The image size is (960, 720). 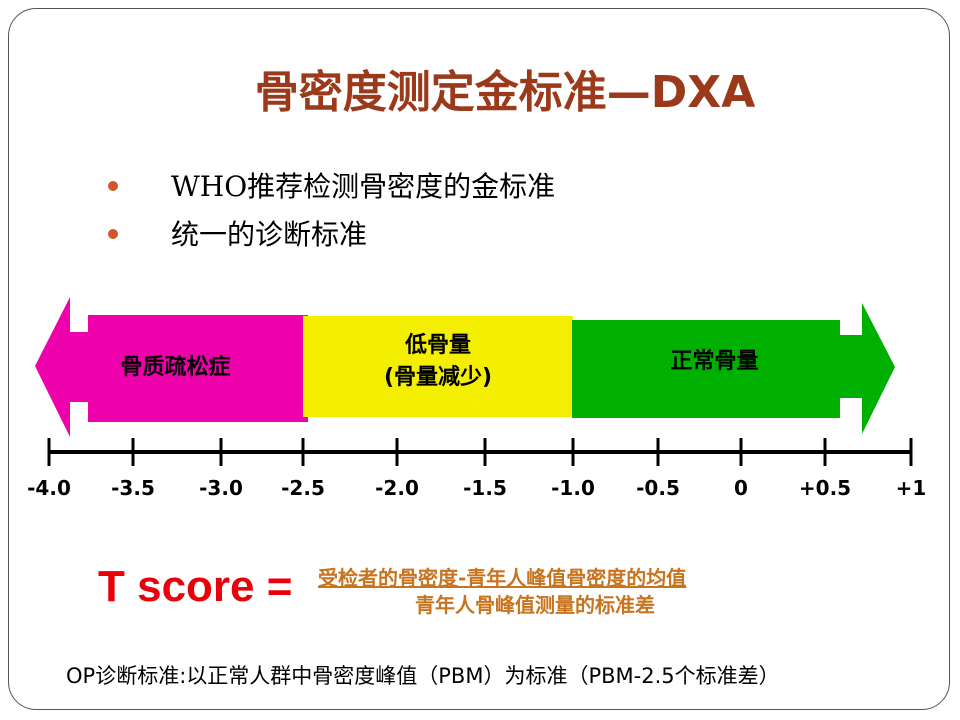 What do you see at coordinates (133, 488) in the screenshot?
I see `tick-label: -3.5` at bounding box center [133, 488].